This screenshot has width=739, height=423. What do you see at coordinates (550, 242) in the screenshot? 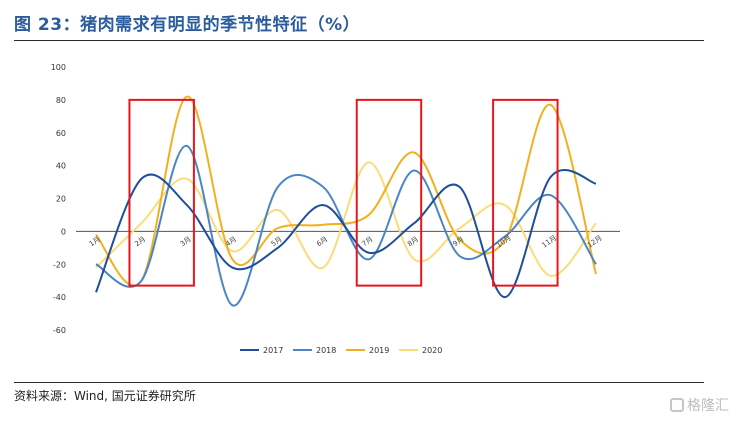
I see `x-tick-label: 11月` at bounding box center [550, 242].